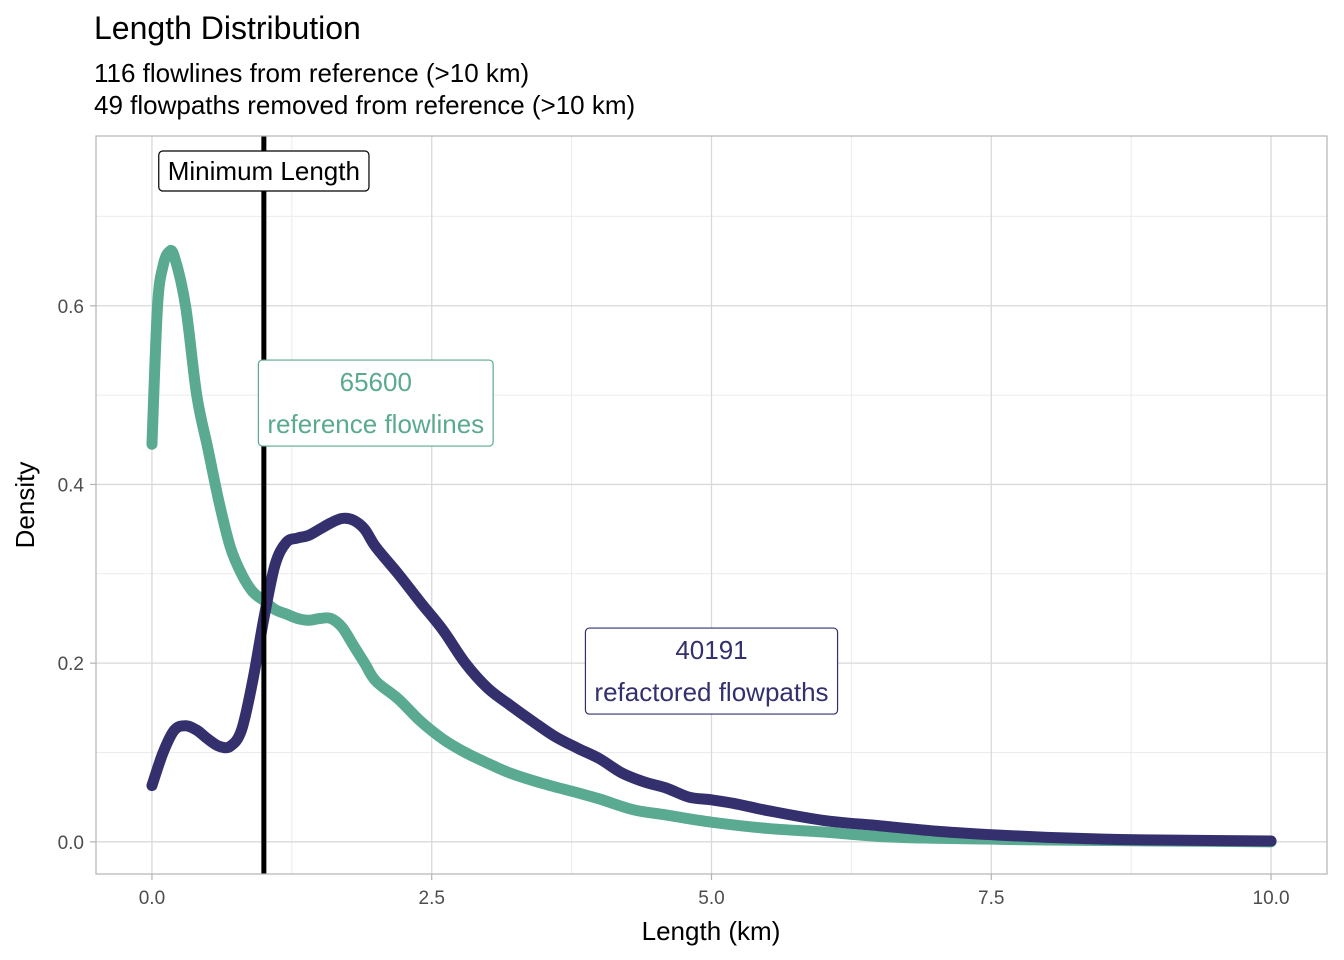 Image resolution: width=1344 pixels, height=960 pixels. Describe the element at coordinates (376, 382) in the screenshot. I see `series-count-label-0: 65600` at that location.